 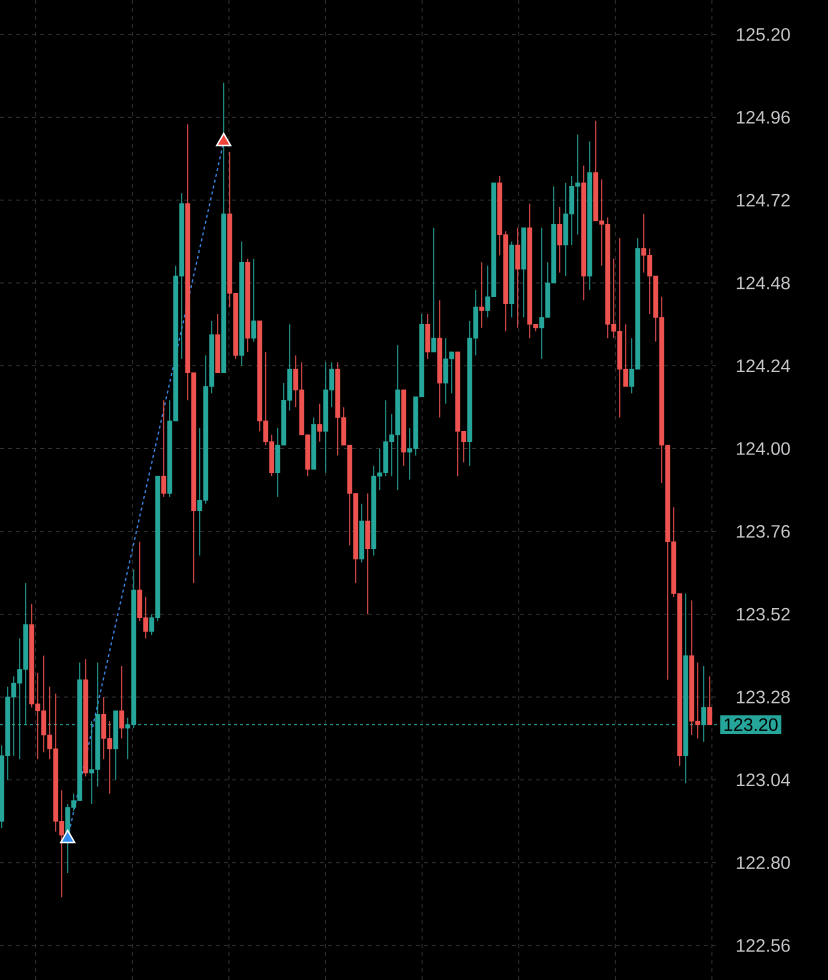 I want to click on y-tick-label: 122.56, so click(x=763, y=945).